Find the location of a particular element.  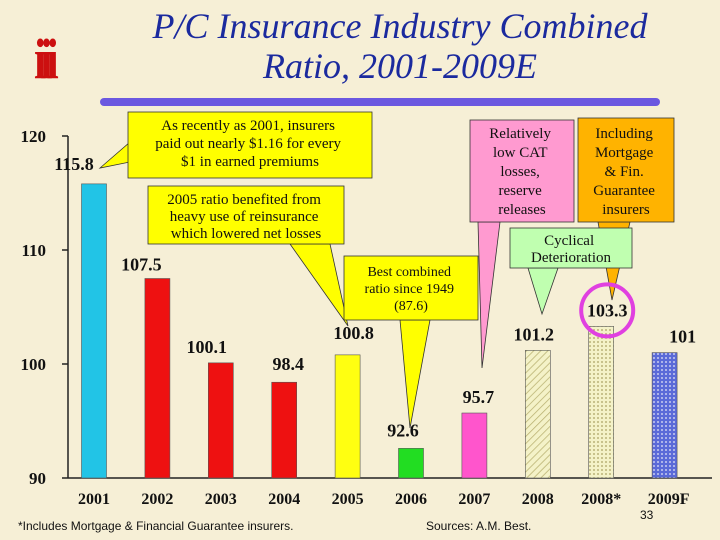

callout-2007-box is located at coordinates (522, 171).